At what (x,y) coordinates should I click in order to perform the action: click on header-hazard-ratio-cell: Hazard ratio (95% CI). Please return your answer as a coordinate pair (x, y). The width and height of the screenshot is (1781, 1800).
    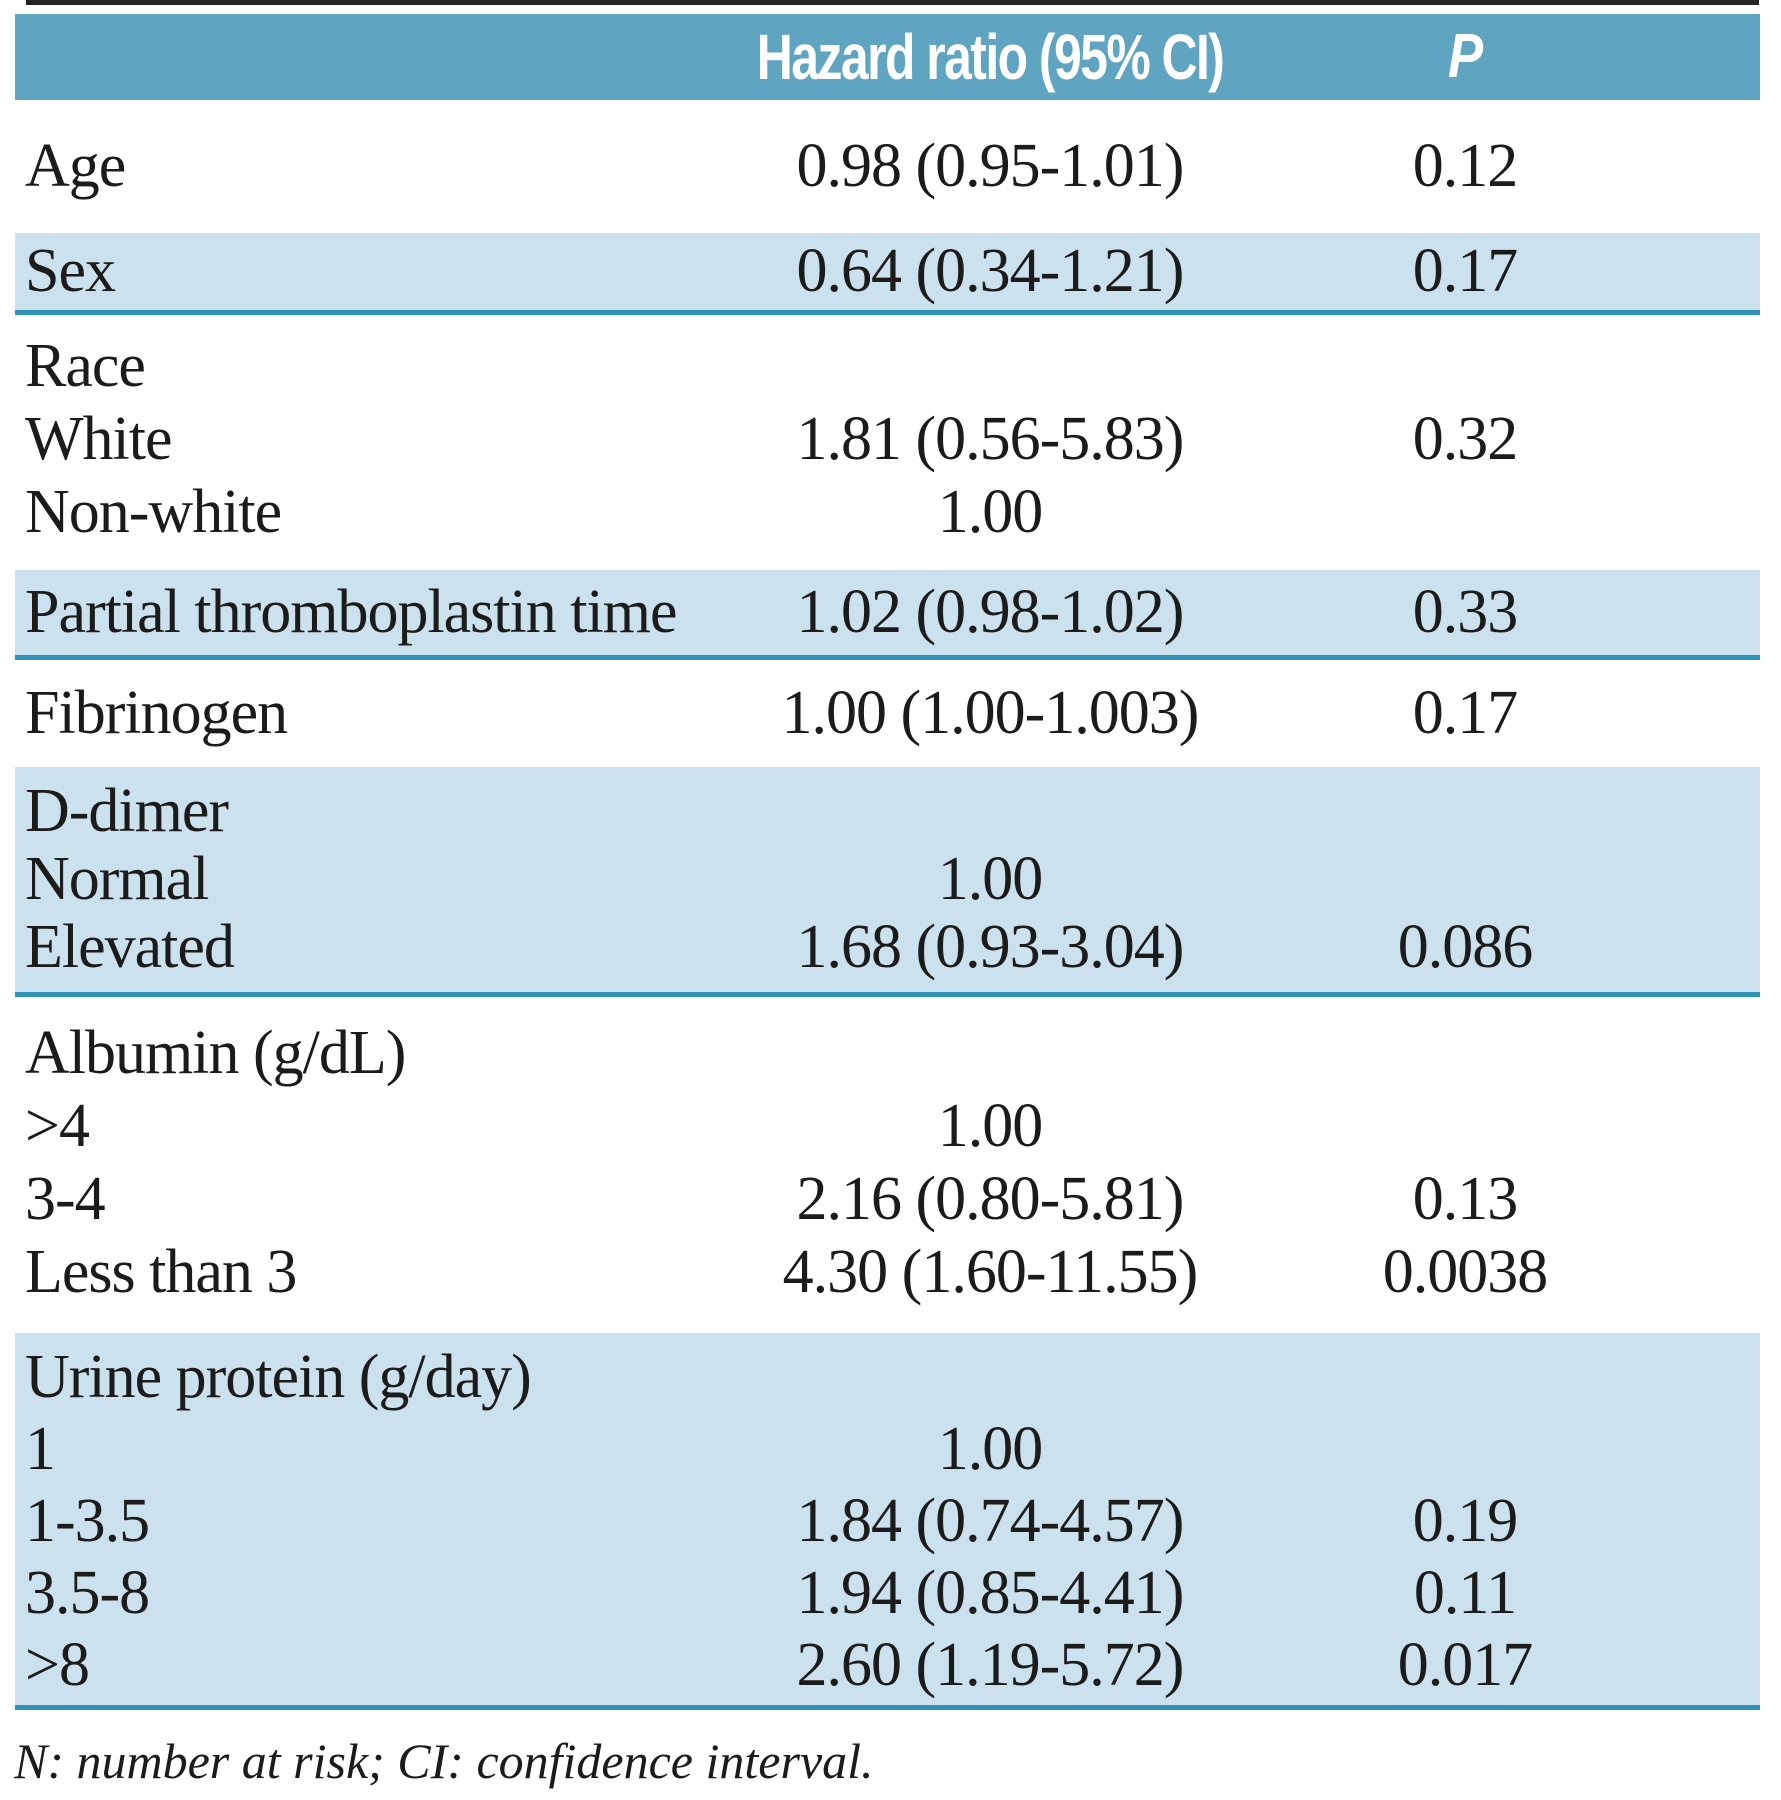
    Looking at the image, I should click on (990, 57).